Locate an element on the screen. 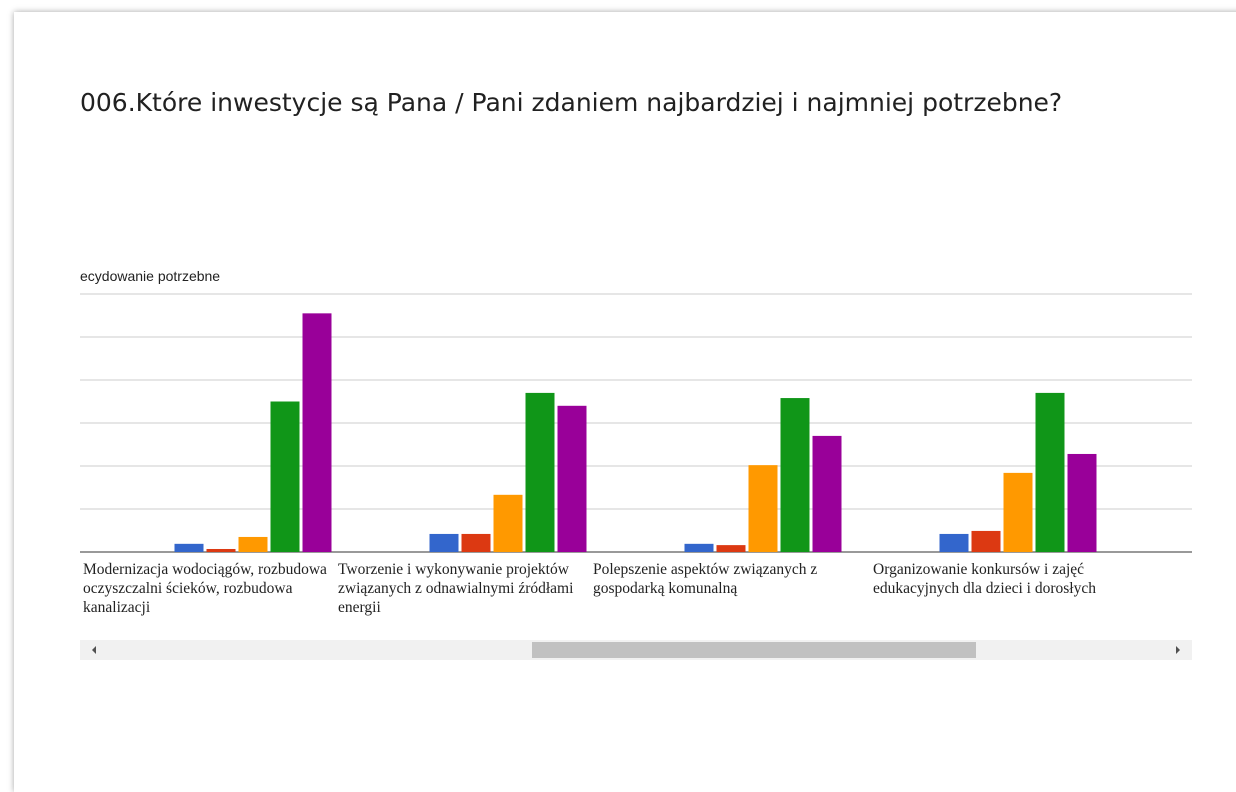 The width and height of the screenshot is (1236, 792). legend-text: ecydowanie potrzebne is located at coordinates (150, 276).